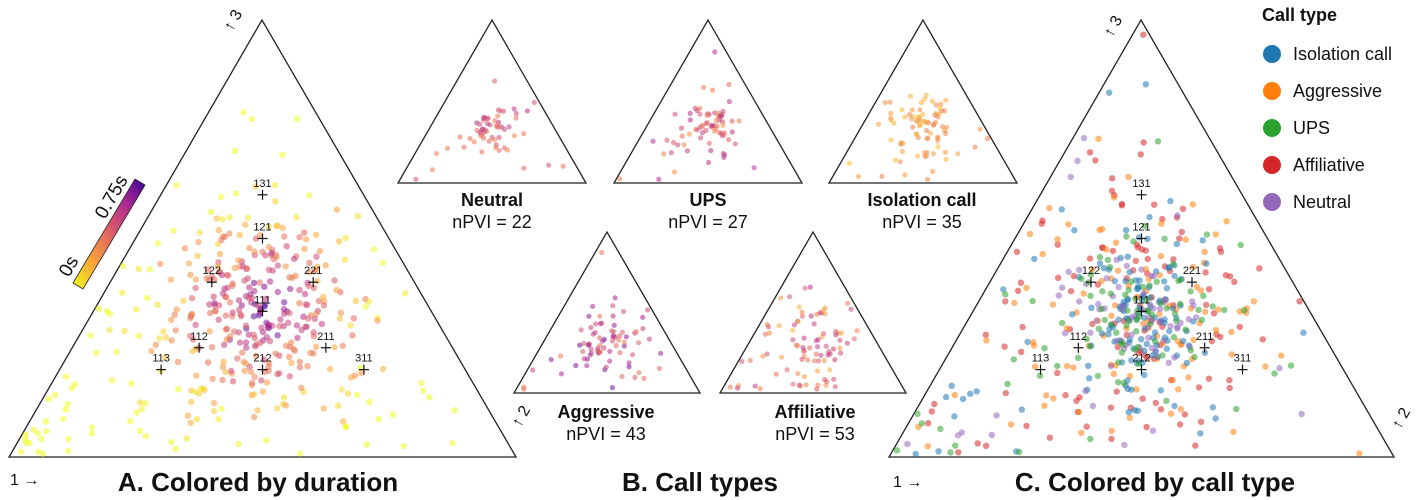  Describe the element at coordinates (1342, 54) in the screenshot. I see `legend-label-isolation-call: Isolation call` at that location.